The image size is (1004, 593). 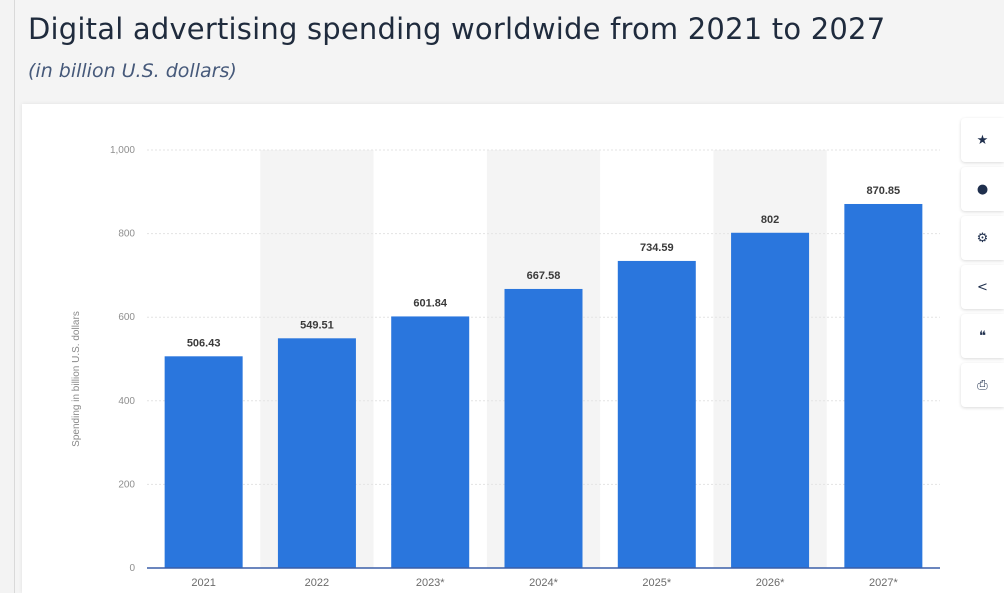 What do you see at coordinates (657, 248) in the screenshot?
I see `data-label: 734.59` at bounding box center [657, 248].